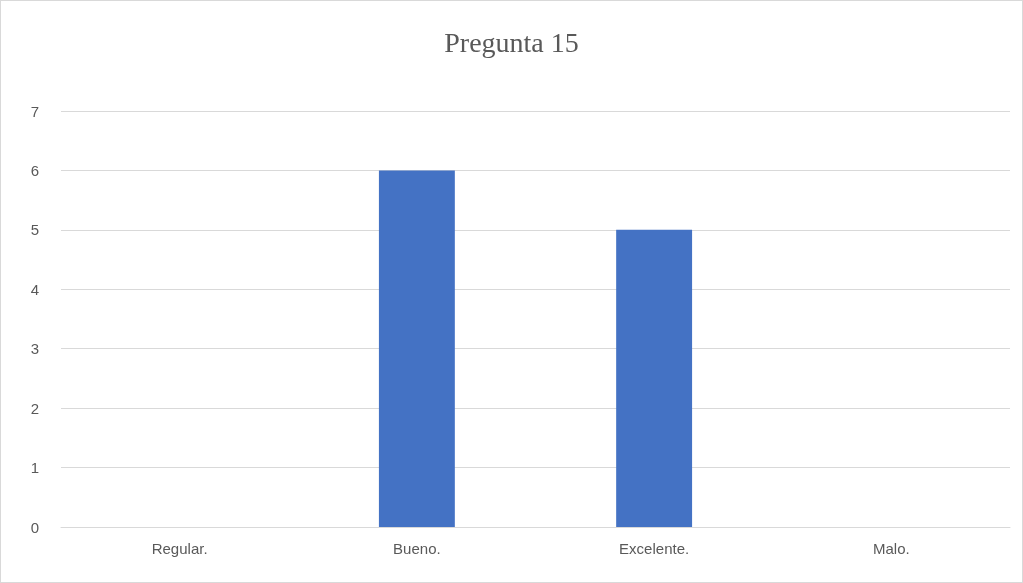 Image resolution: width=1023 pixels, height=583 pixels. Describe the element at coordinates (654, 548) in the screenshot. I see `x-tick-label: Excelente.` at that location.